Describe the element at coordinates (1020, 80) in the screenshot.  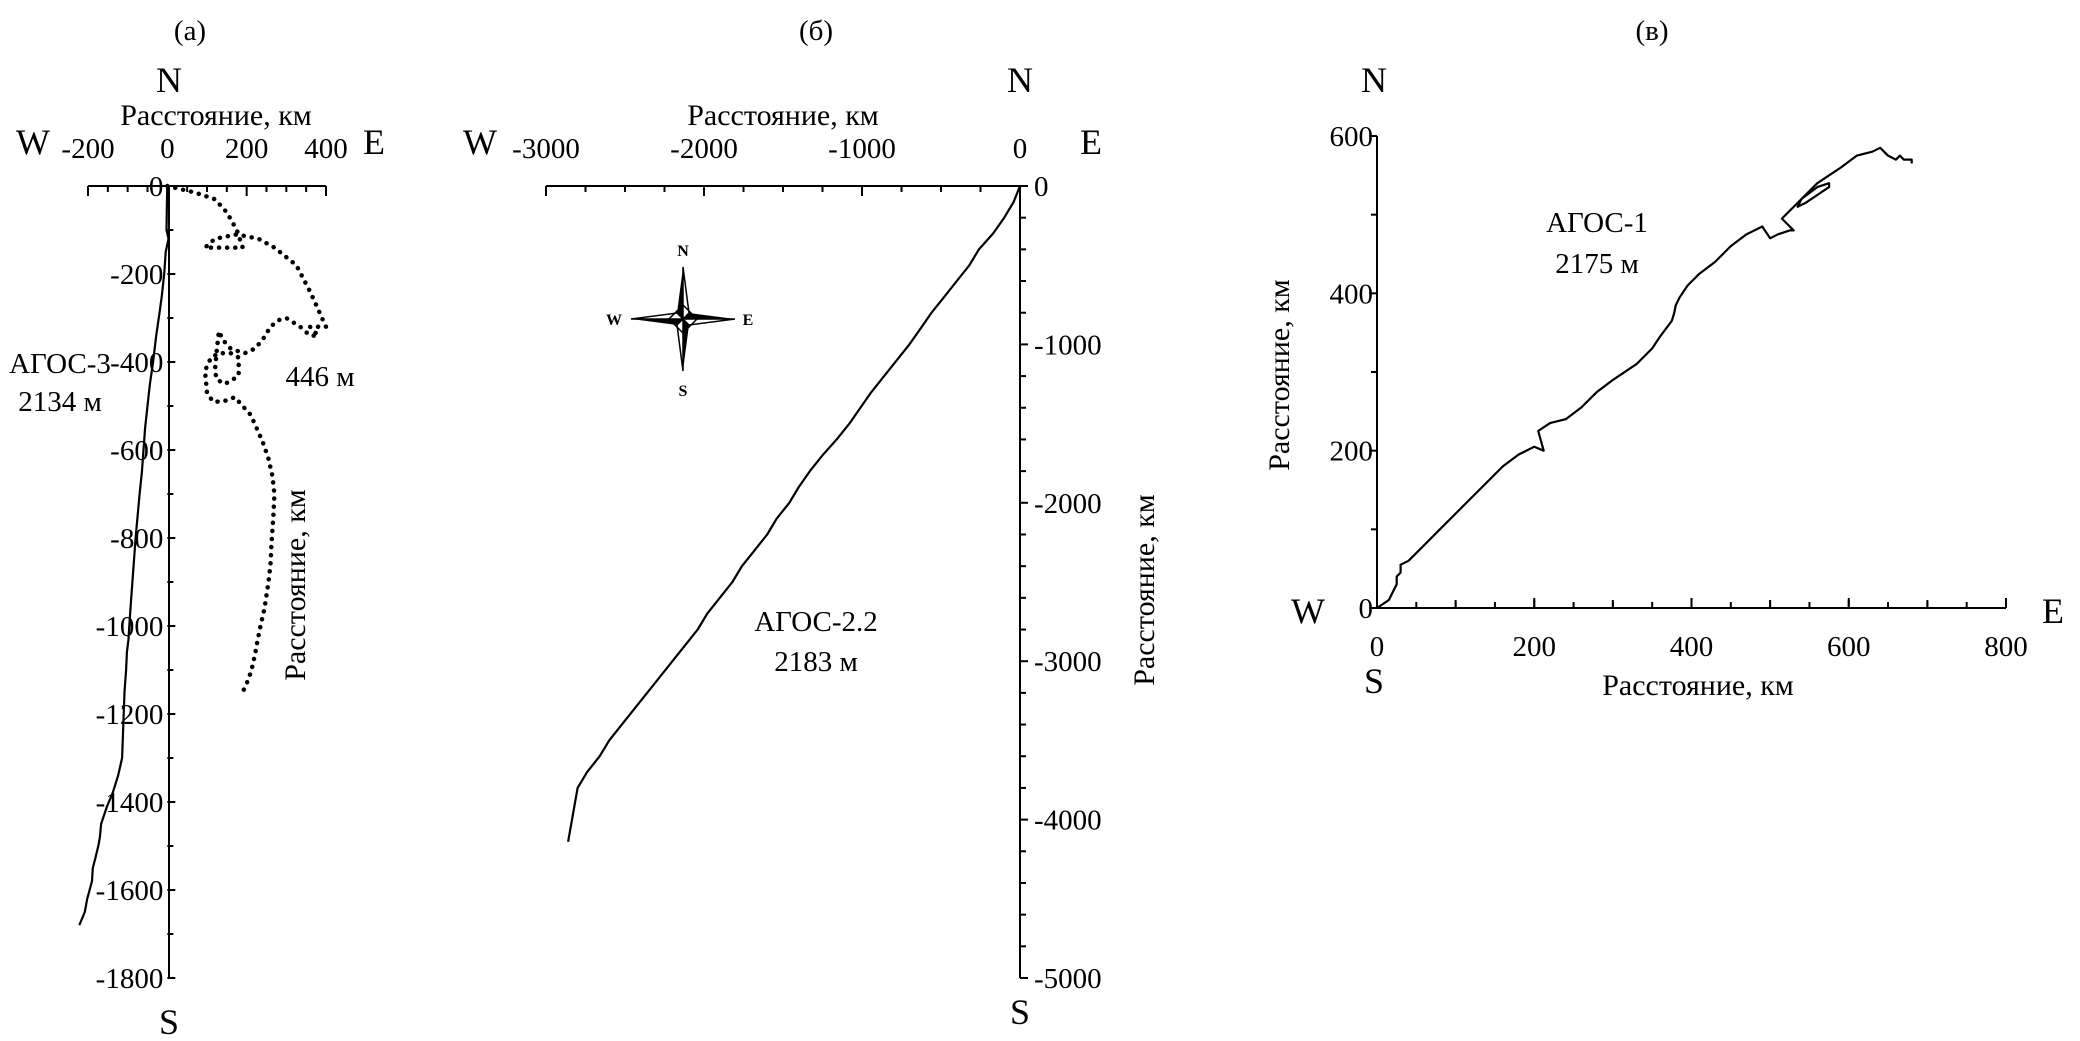
I see `panel-b-north-label: N` at that location.